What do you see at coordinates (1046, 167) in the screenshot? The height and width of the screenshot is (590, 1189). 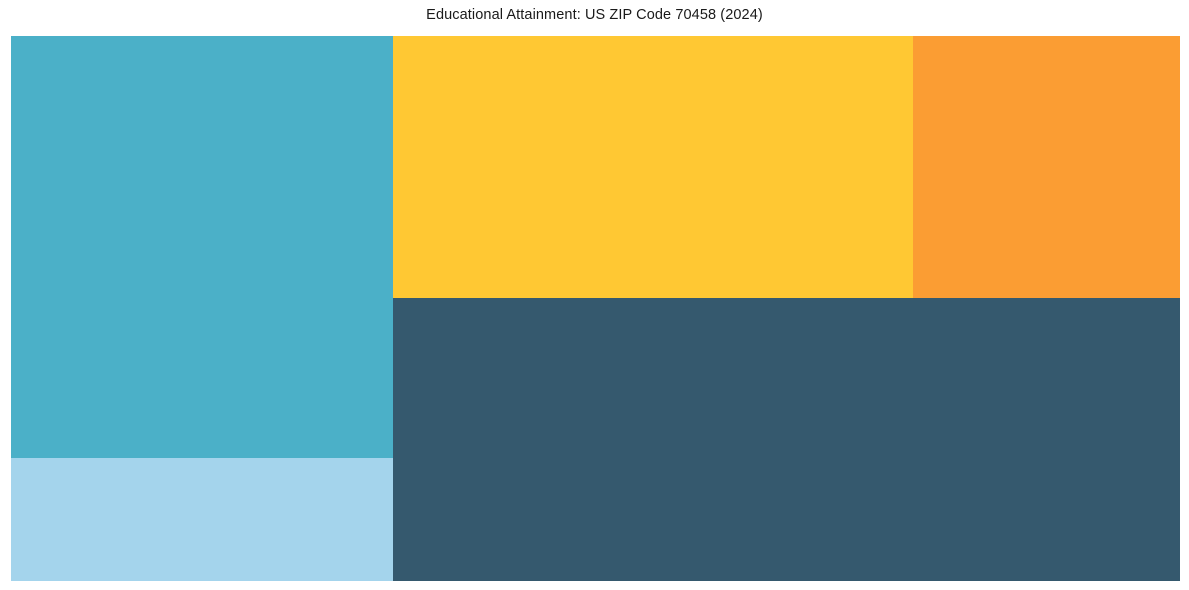 I see `treemap-tile-graduate-professional-degree: Graduate or professional degree` at bounding box center [1046, 167].